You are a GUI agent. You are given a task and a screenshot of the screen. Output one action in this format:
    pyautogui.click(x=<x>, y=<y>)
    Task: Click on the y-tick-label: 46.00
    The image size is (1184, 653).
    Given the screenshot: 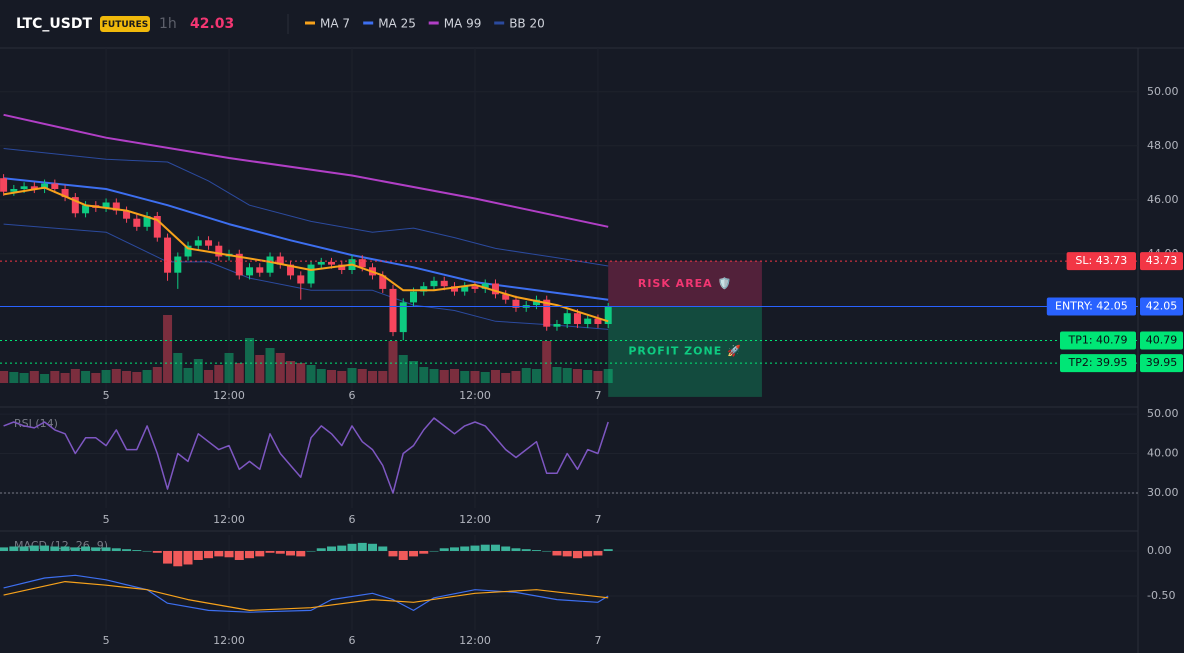 What is the action you would take?
    pyautogui.click(x=1163, y=199)
    